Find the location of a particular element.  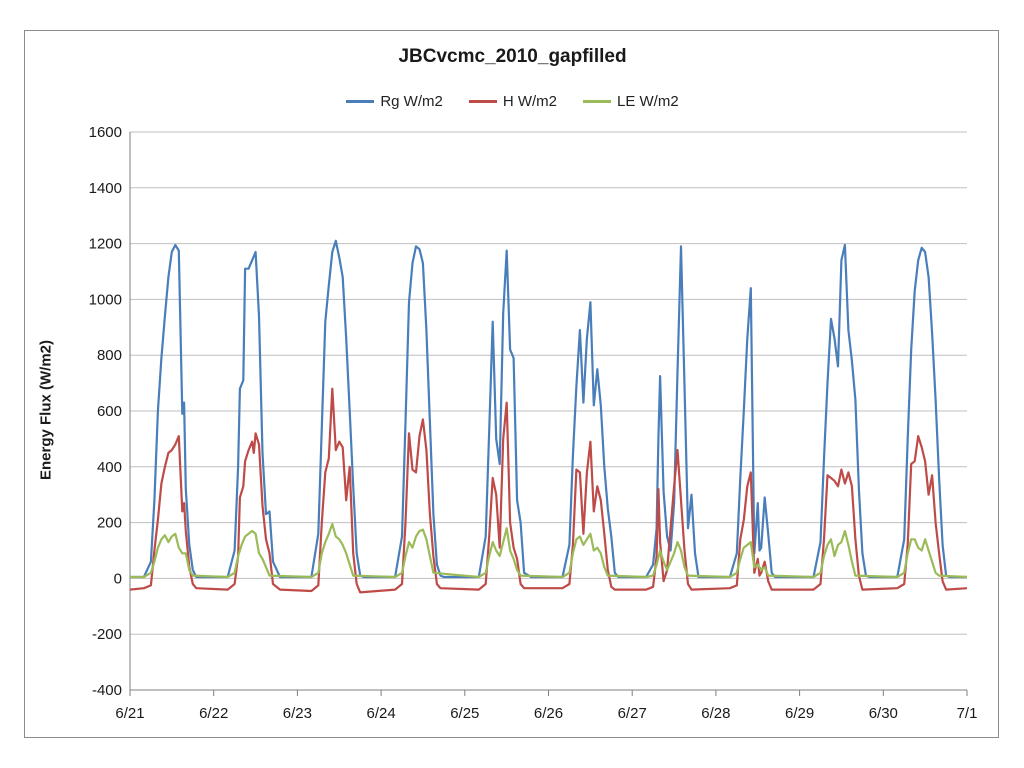

y-tick-label: 1000 is located at coordinates (105, 299).